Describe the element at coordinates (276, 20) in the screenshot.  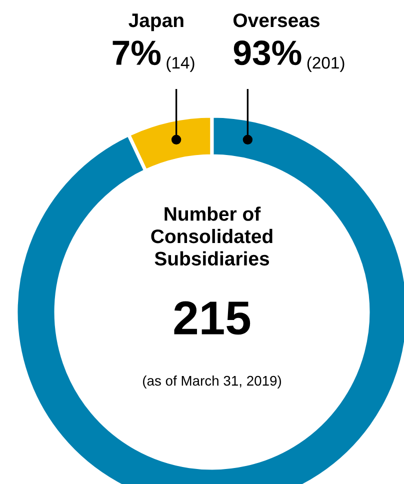
I see `slice-label: Overseas` at that location.